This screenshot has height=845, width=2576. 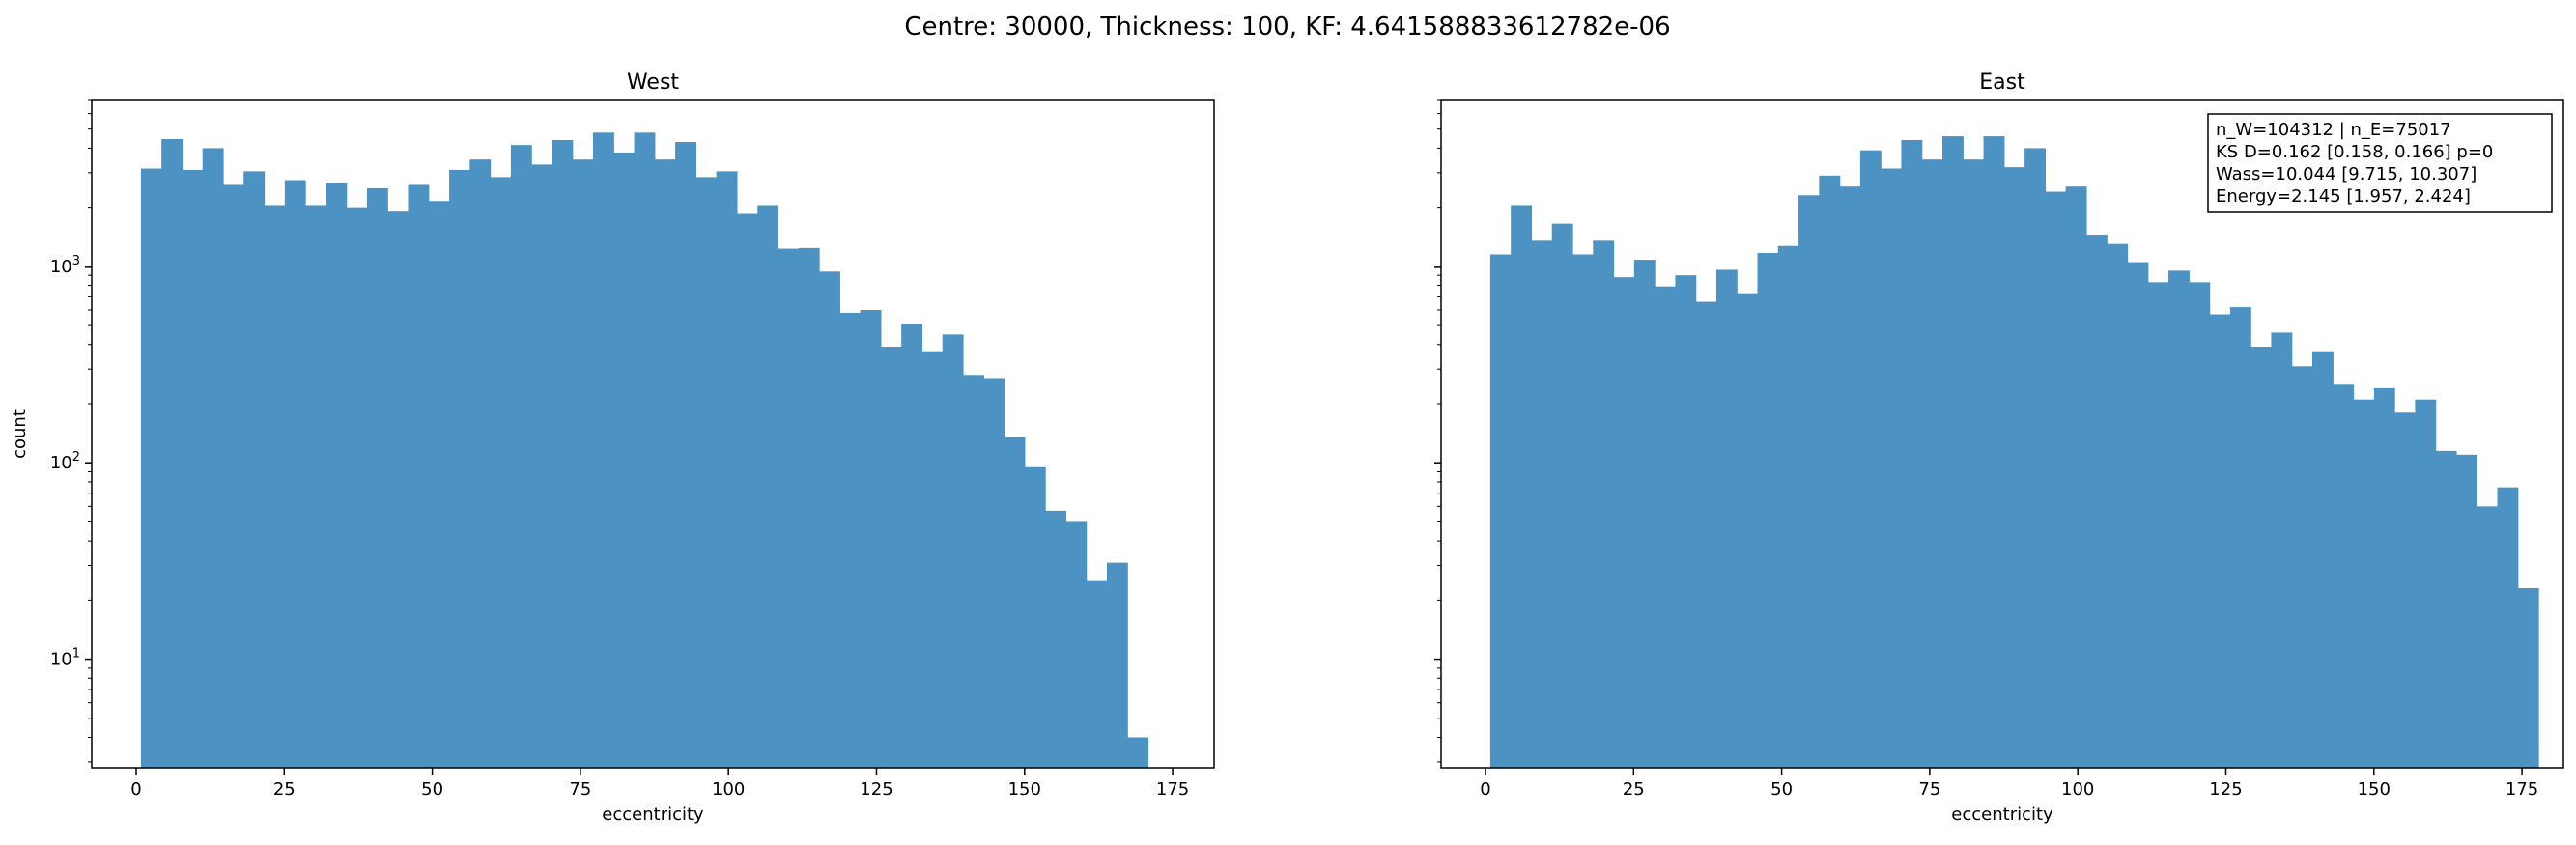 I want to click on x-tick-label: 50, so click(x=1781, y=789).